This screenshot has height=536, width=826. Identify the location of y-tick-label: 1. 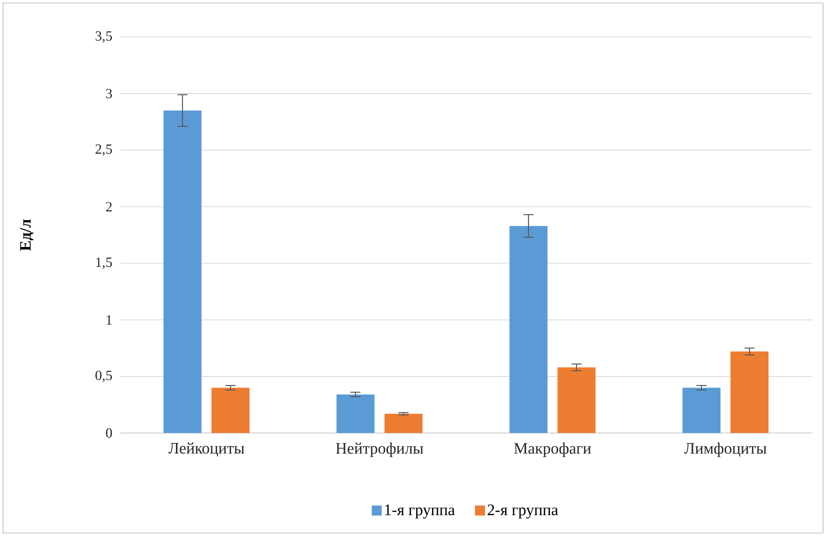
(109, 319).